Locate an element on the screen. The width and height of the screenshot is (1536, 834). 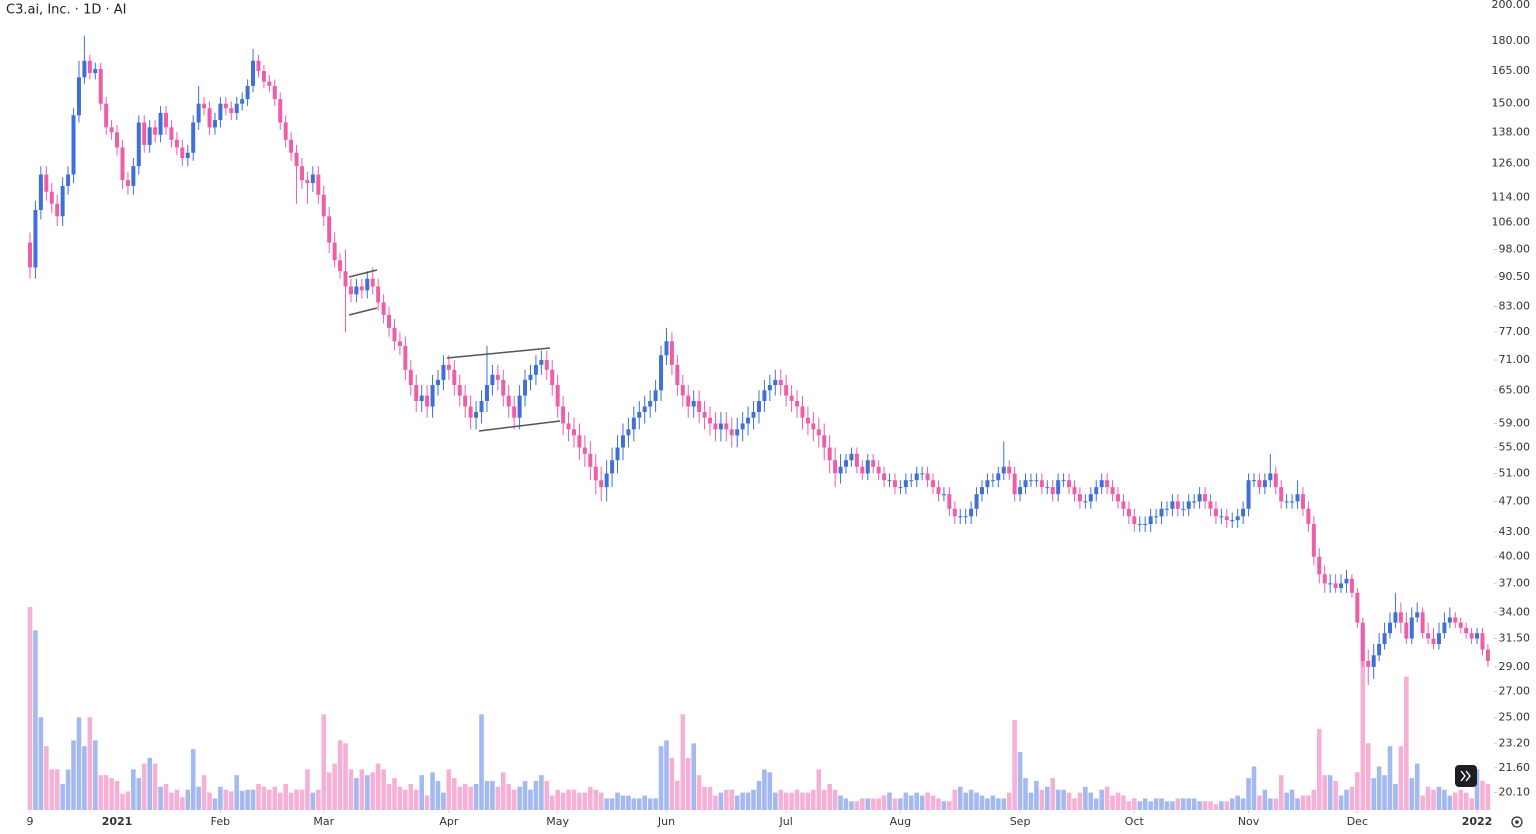
y-tick-label: 55.00 is located at coordinates (1515, 447).